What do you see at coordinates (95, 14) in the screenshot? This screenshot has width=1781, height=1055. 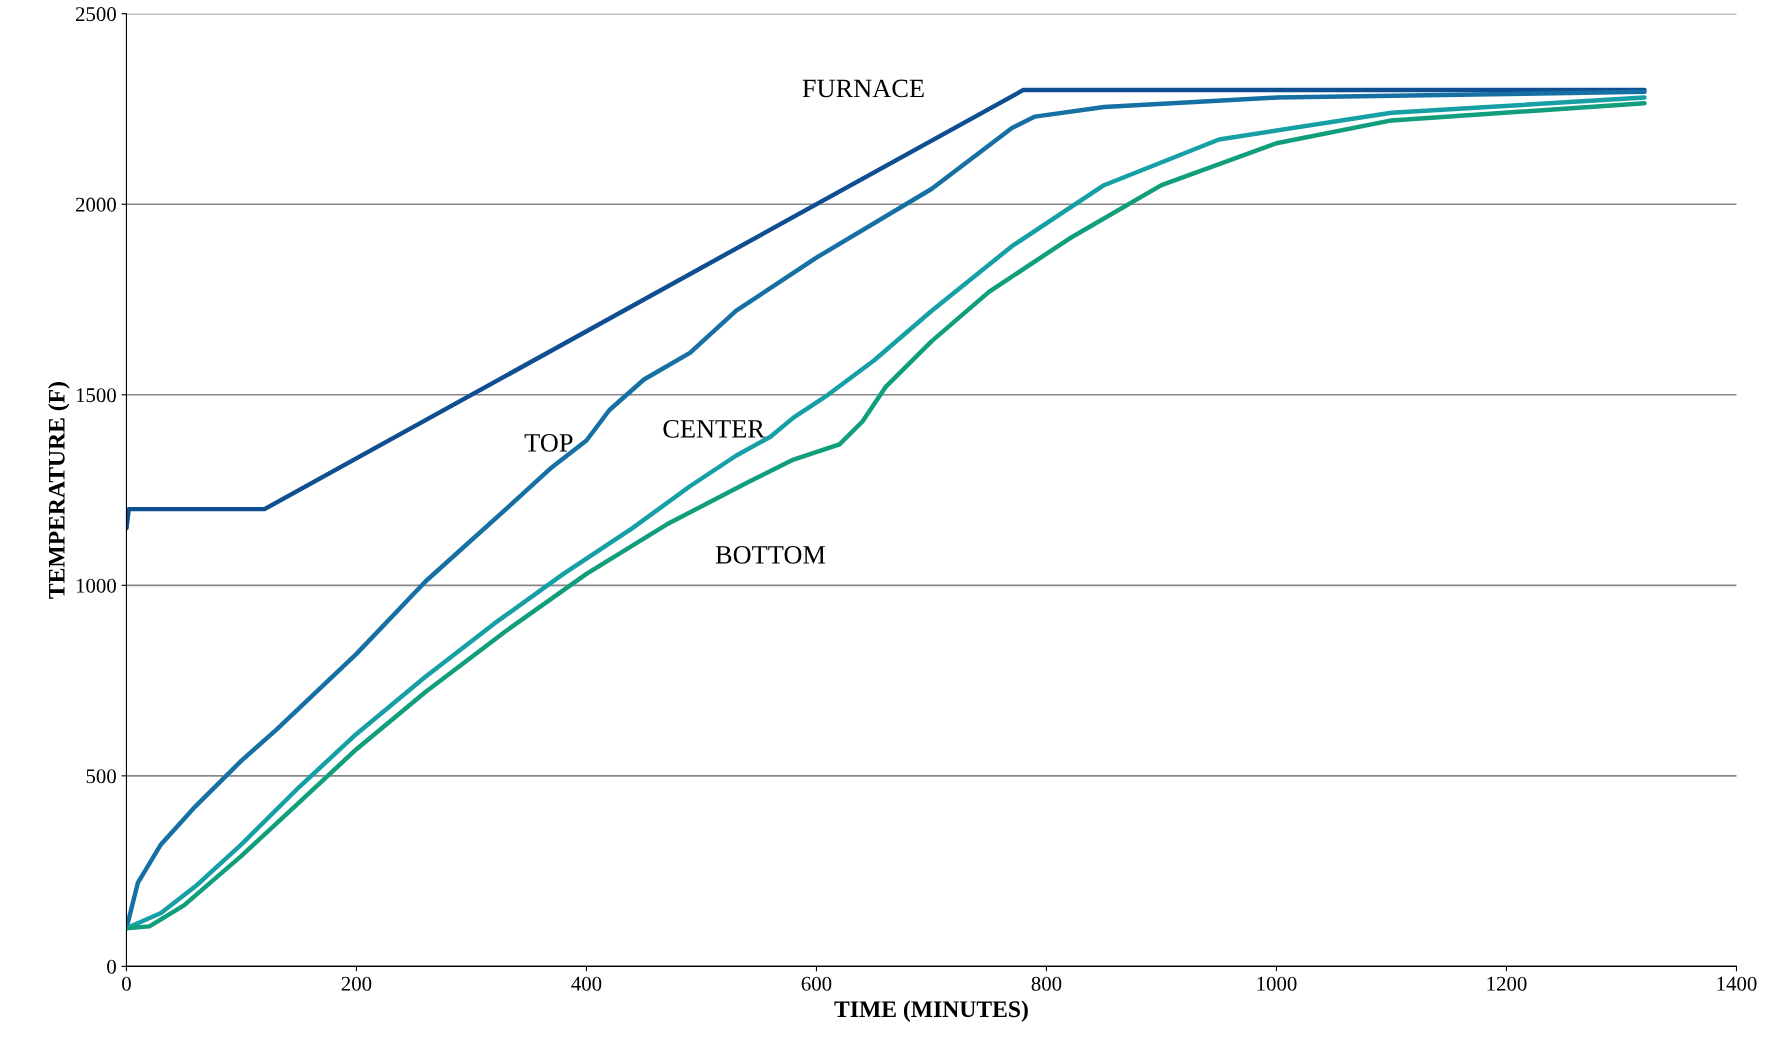 I see `y-tick-label: 2500` at bounding box center [95, 14].